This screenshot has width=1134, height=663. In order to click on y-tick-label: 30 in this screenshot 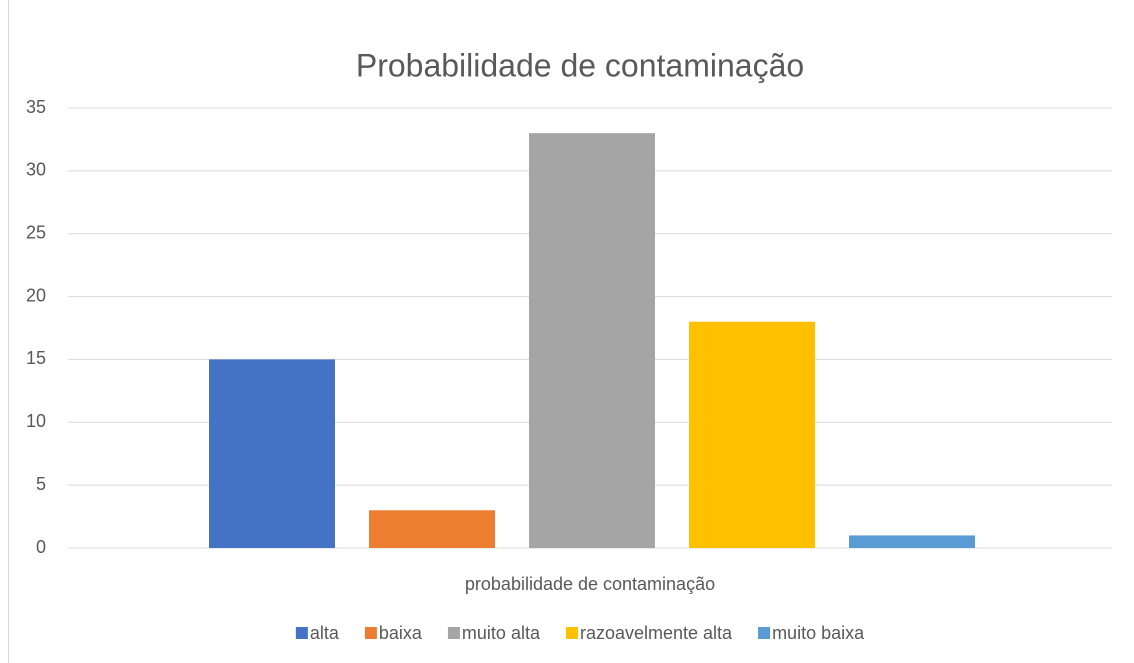, I will do `click(36, 170)`.